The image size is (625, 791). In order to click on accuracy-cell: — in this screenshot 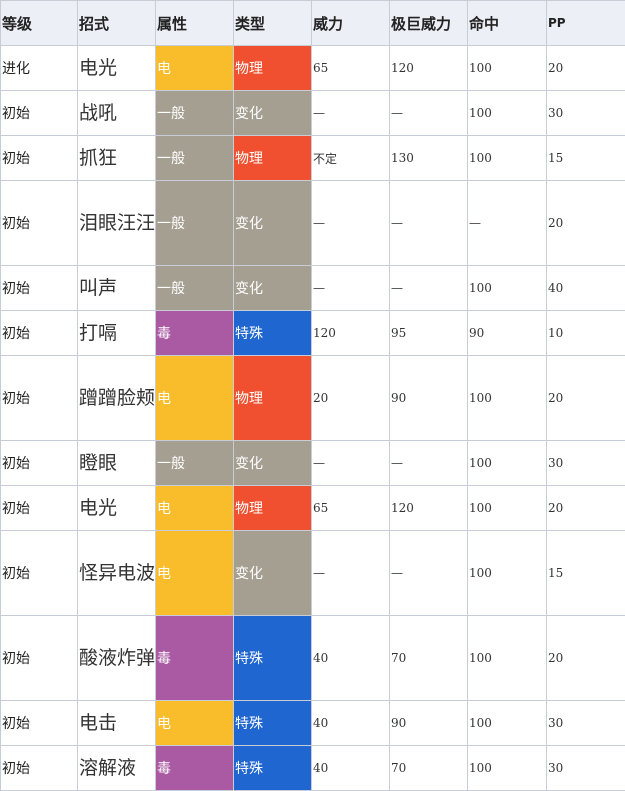, I will do `click(507, 223)`.